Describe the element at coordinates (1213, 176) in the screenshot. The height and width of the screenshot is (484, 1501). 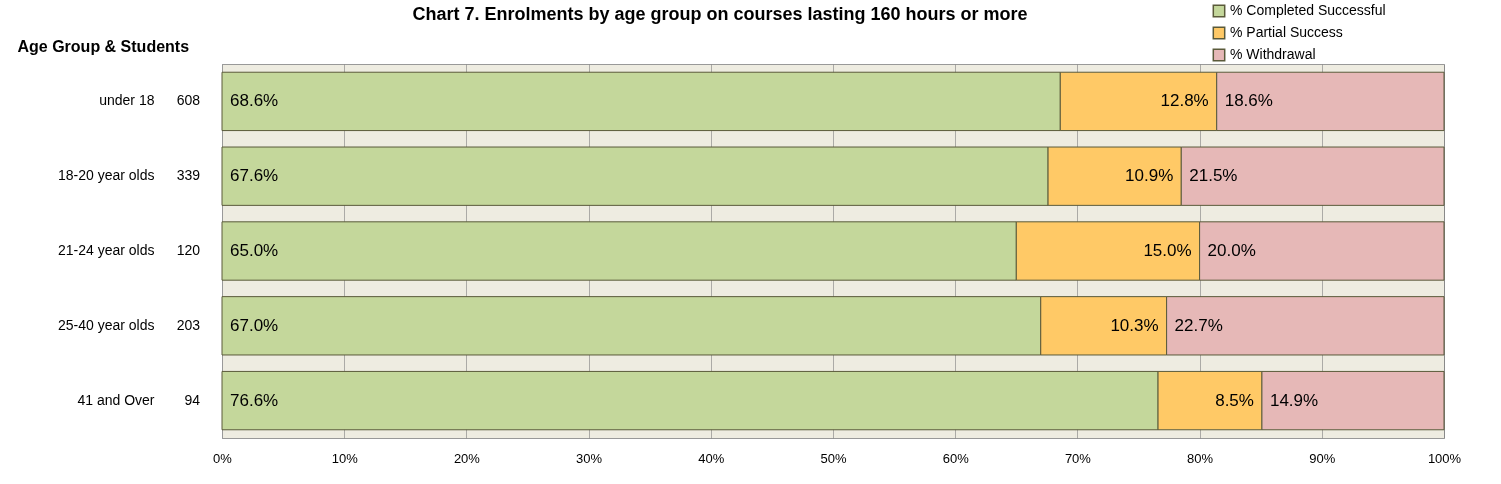
I see `data-label: 21.5%` at that location.